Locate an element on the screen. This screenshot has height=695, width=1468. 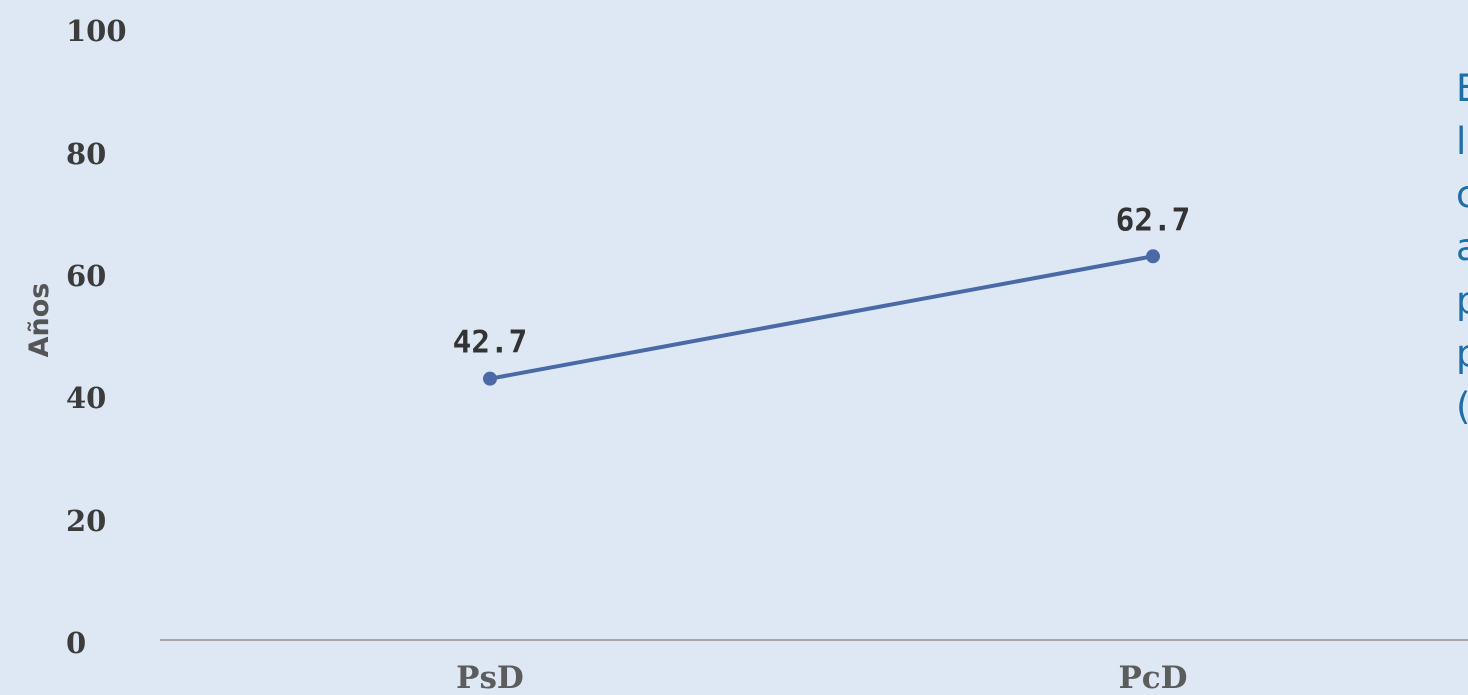
side-text-panel: E l c a p p ( is located at coordinates (1462, 247).